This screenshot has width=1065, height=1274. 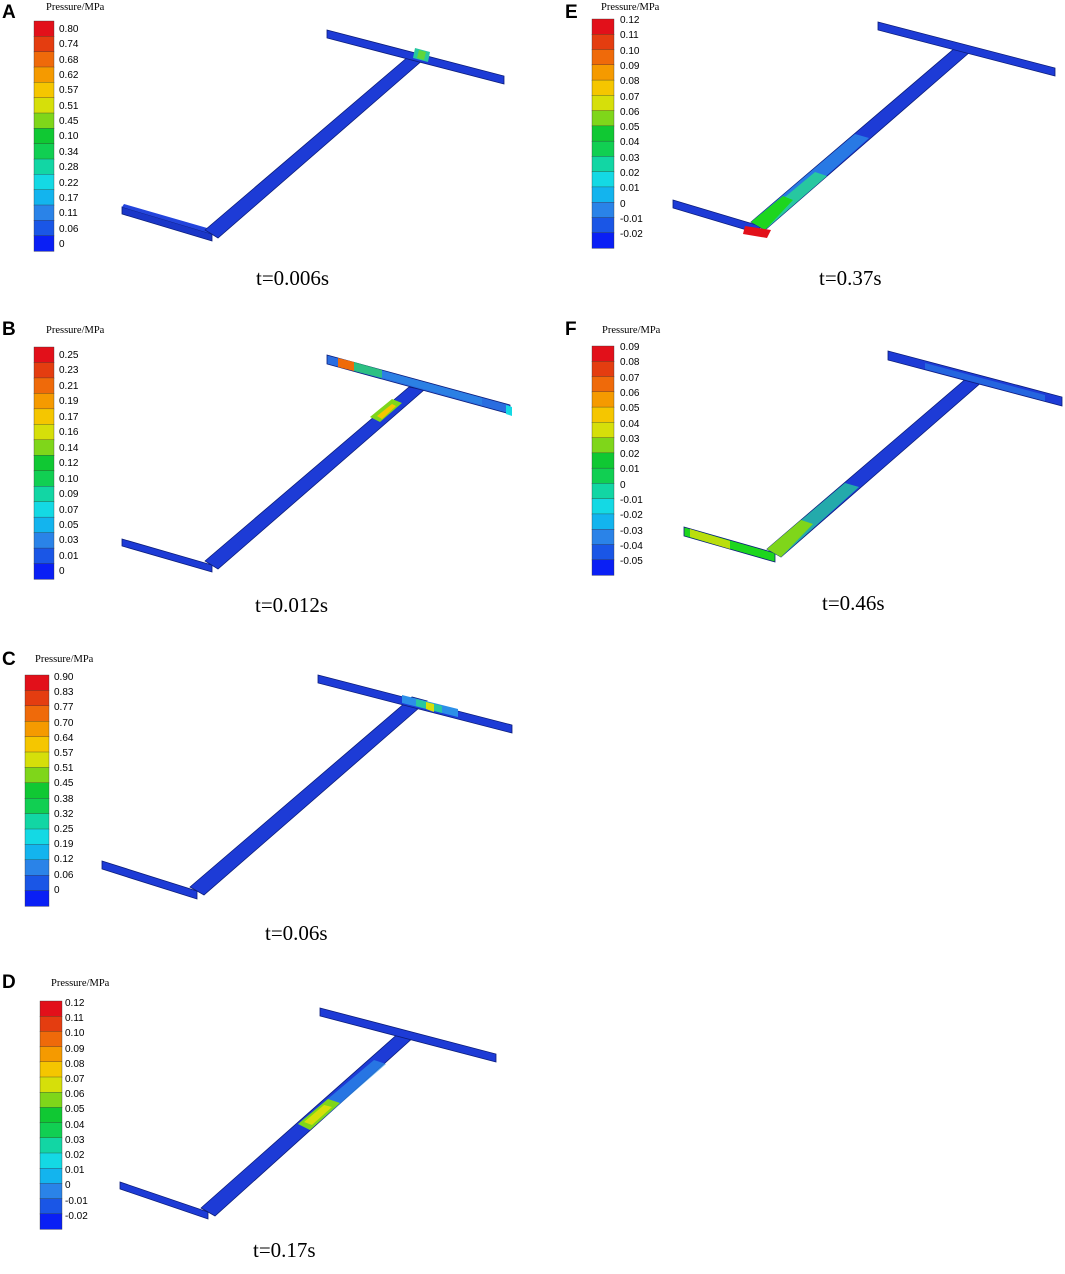 What do you see at coordinates (296, 933) in the screenshot?
I see `time-caption: t=0.06s` at bounding box center [296, 933].